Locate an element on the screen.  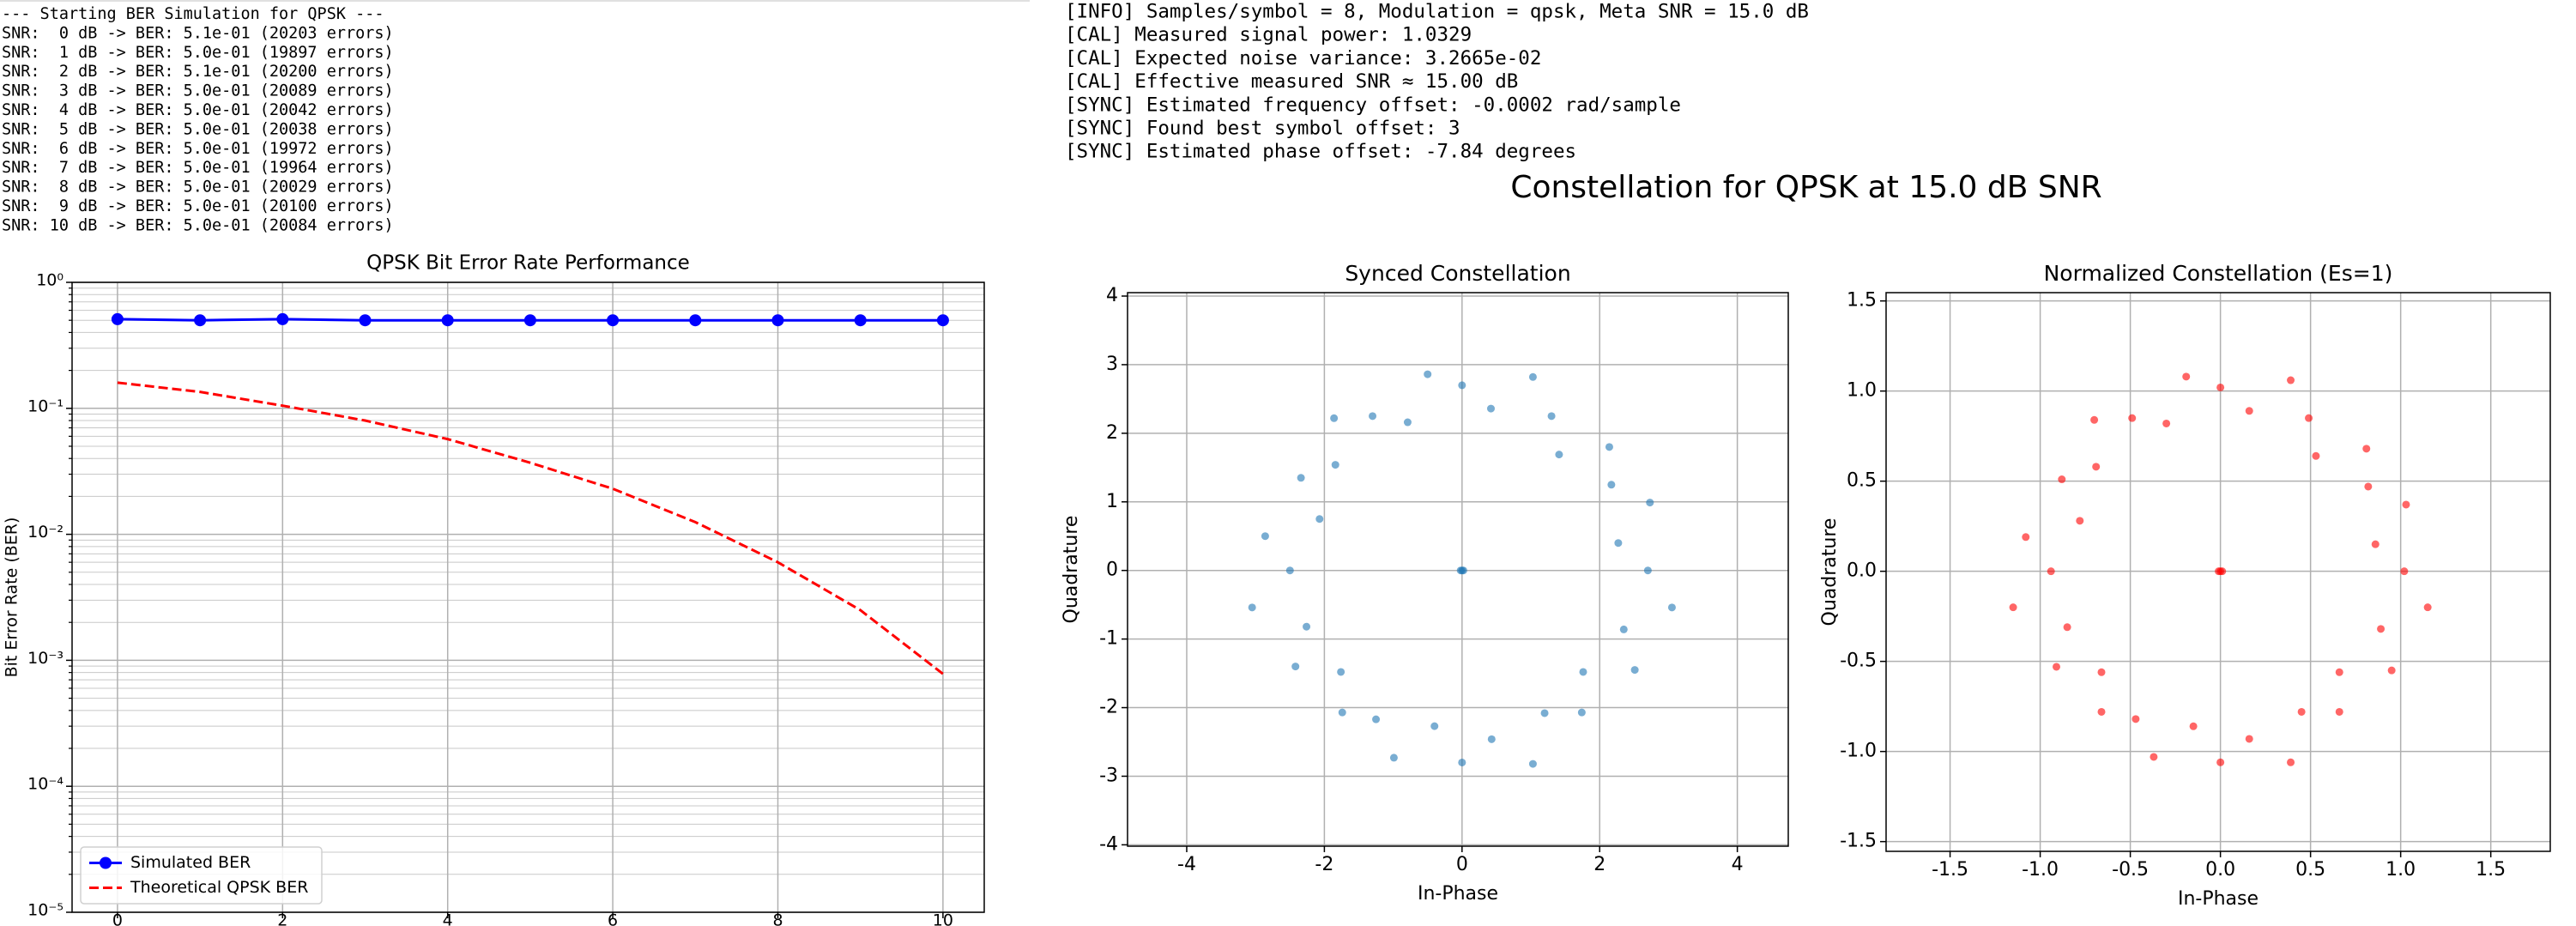
legend-marker is located at coordinates (106, 862).